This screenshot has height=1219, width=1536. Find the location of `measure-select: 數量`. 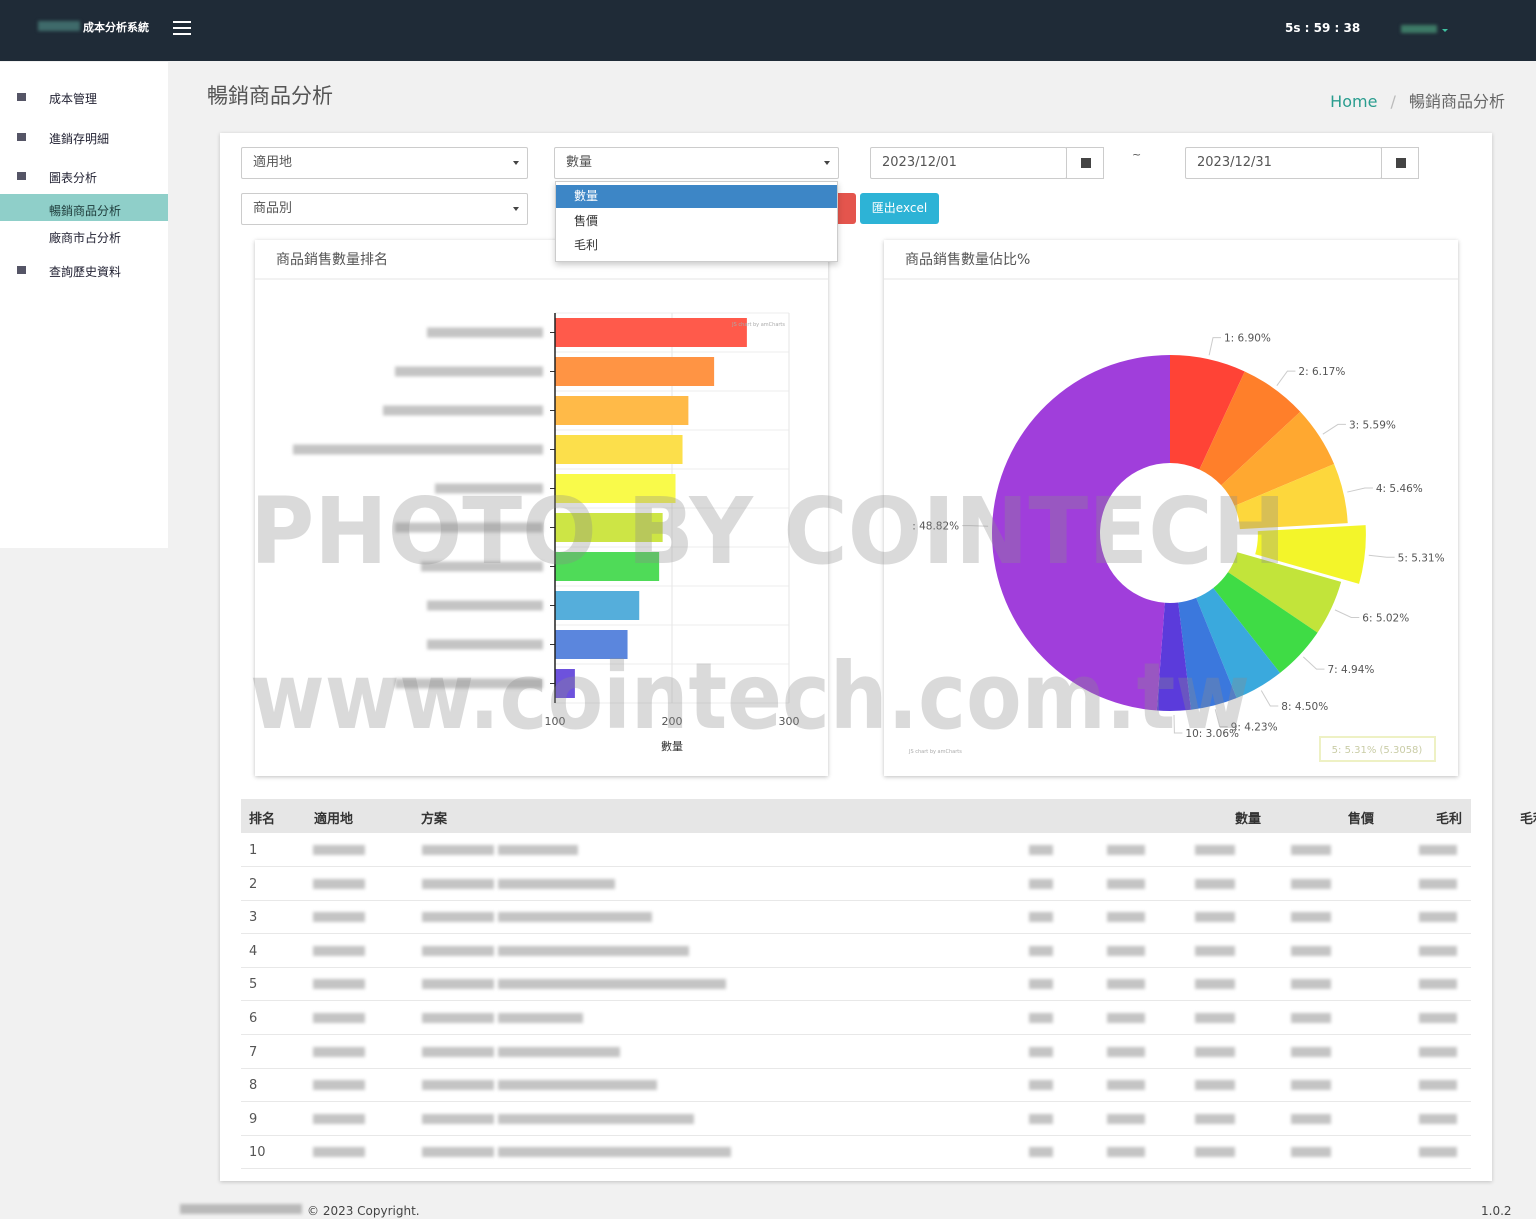

measure-select: 數量 is located at coordinates (696, 163).